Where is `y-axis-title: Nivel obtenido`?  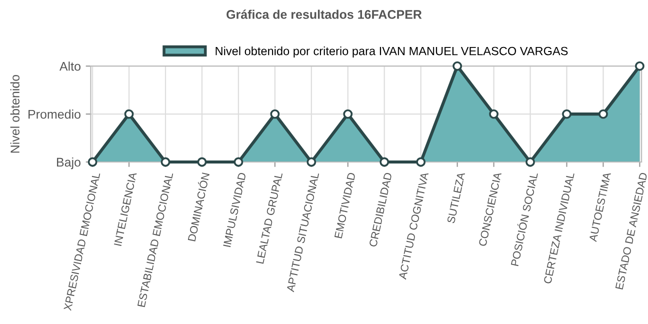
y-axis-title: Nivel obtenido is located at coordinates (15, 113).